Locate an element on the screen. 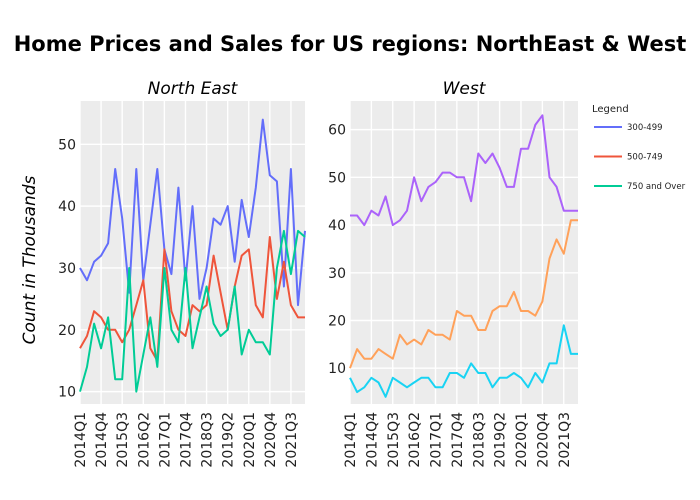  legend-item: 300-499 is located at coordinates (628, 128).